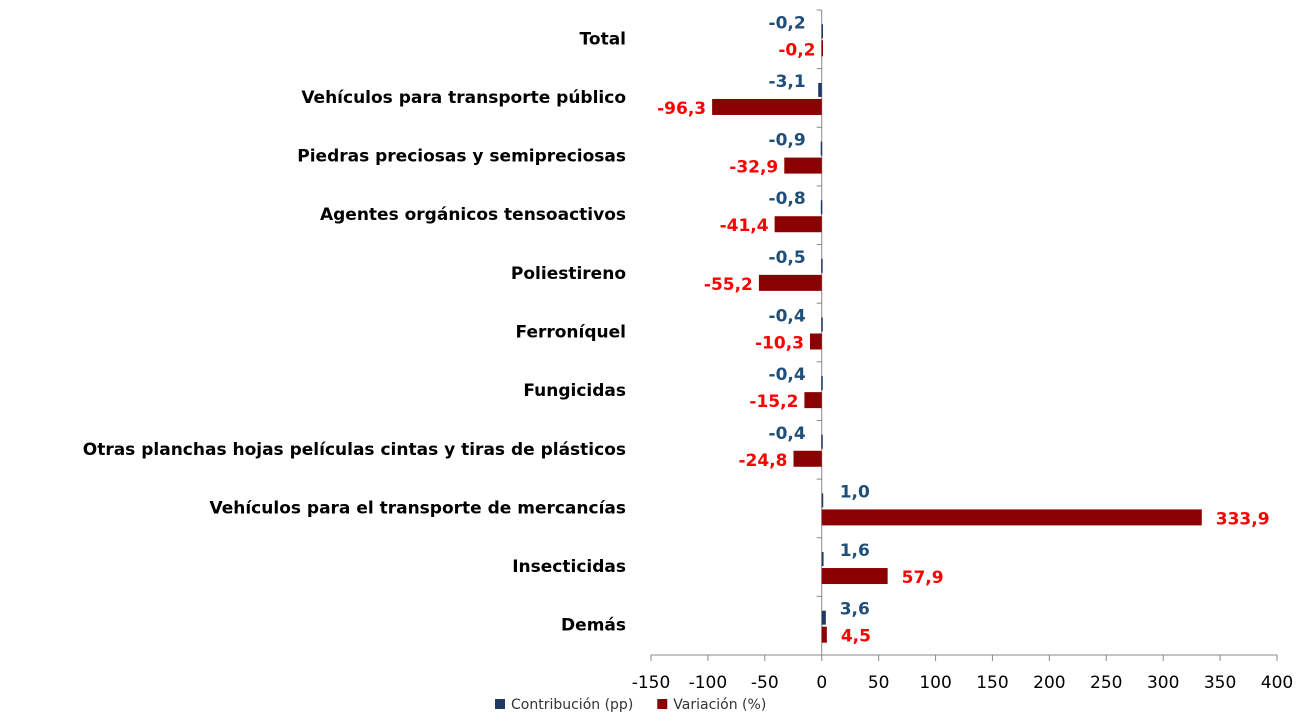 The width and height of the screenshot is (1301, 717). I want to click on value-label: 333,9, so click(1243, 519).